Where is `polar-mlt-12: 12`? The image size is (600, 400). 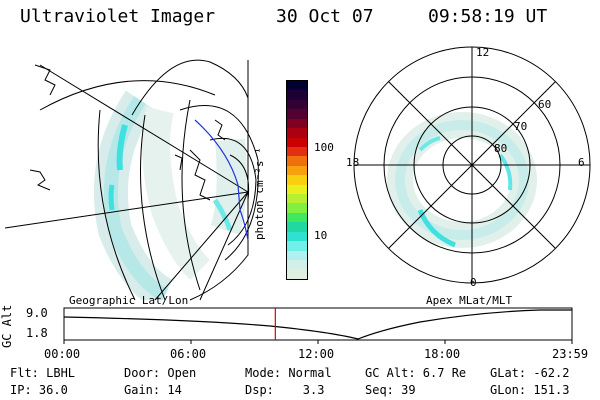
polar-mlt-12: 12 is located at coordinates (483, 52).